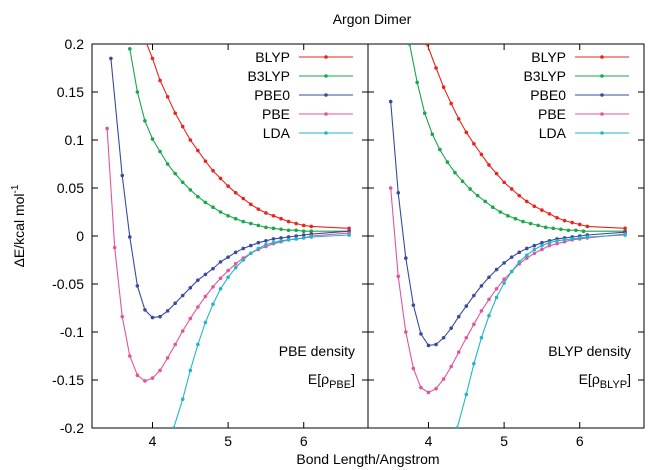 Image resolution: width=650 pixels, height=470 pixels. Describe the element at coordinates (70, 92) in the screenshot. I see `y-tick-label: 0.15` at that location.